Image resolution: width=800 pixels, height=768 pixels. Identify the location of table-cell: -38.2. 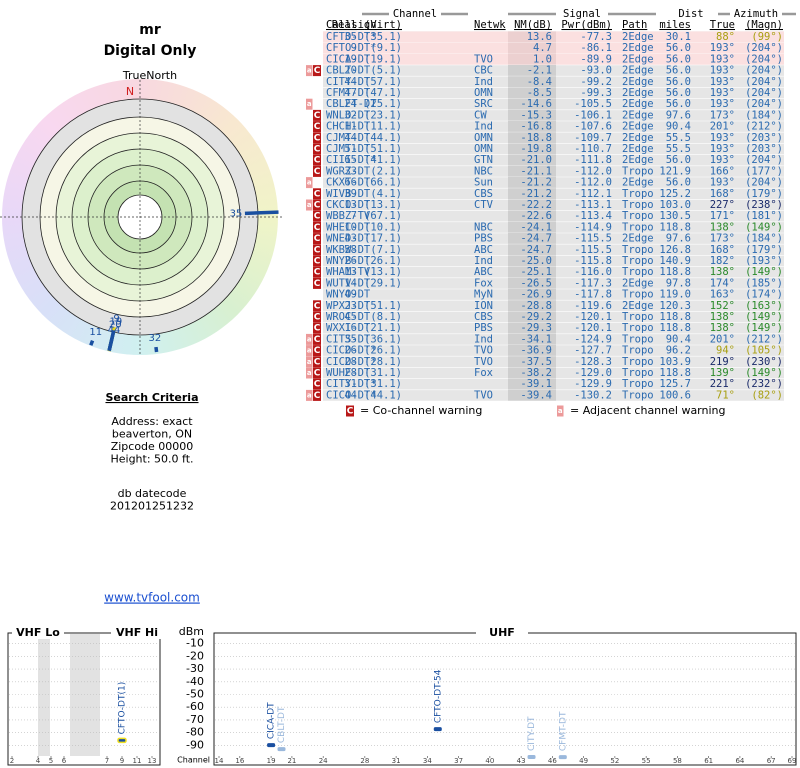
(536, 373).